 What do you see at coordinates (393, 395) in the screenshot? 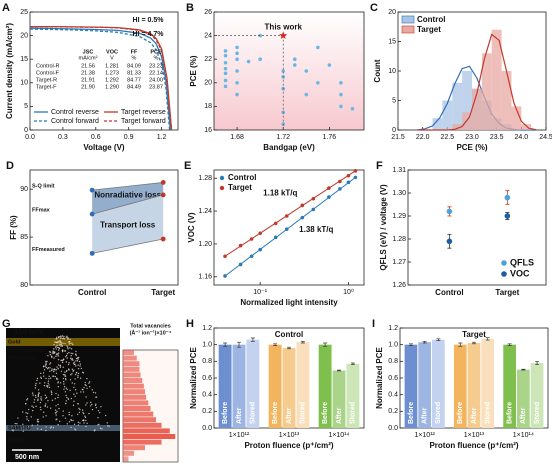
I see `y-tick-label: 0.4` at bounding box center [393, 395].